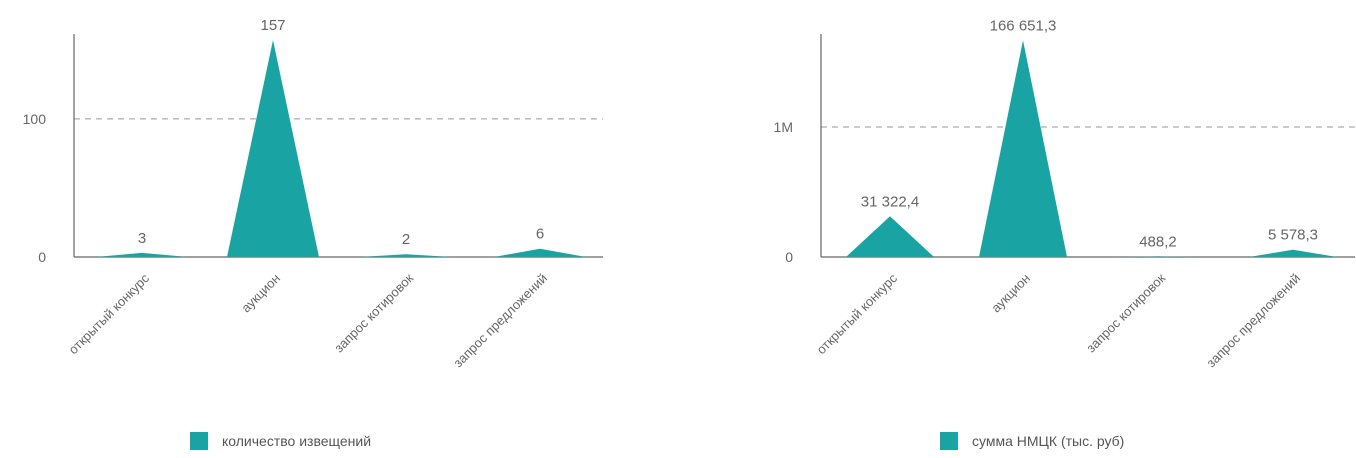  What do you see at coordinates (1023, 25) in the screenshot?
I see `data-label: 166 651,3` at bounding box center [1023, 25].